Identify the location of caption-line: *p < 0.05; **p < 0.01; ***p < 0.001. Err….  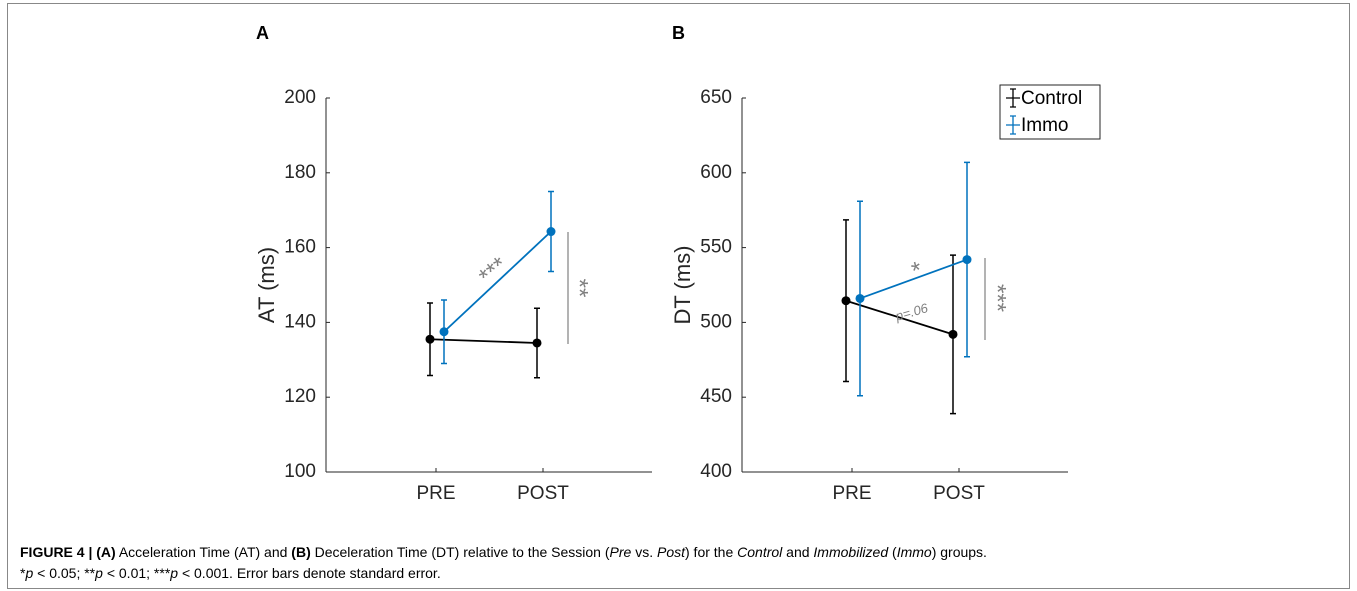
(503, 573).